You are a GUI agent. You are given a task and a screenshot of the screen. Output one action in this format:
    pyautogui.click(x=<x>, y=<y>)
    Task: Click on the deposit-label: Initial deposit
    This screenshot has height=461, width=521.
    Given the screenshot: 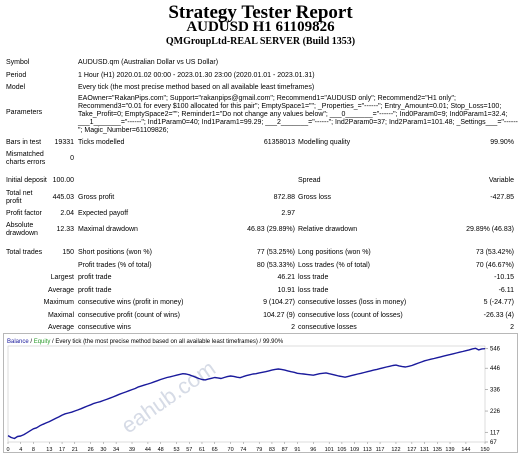 What is the action you would take?
    pyautogui.click(x=26, y=180)
    